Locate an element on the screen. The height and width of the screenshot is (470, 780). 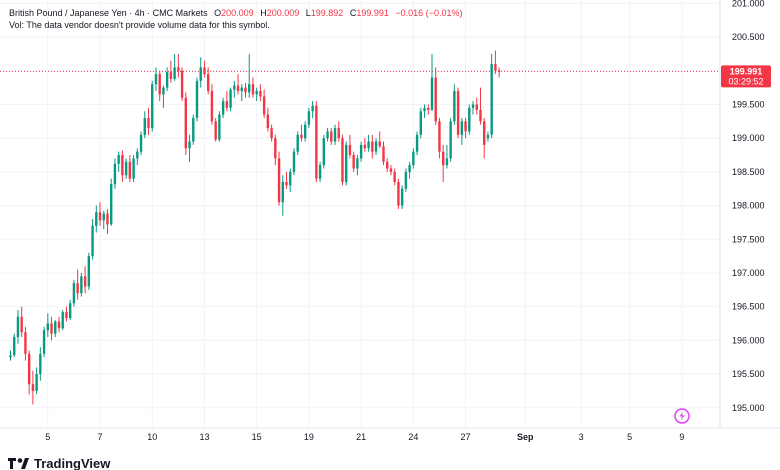
tradingview-logo-mark-dot is located at coordinates (20, 460).